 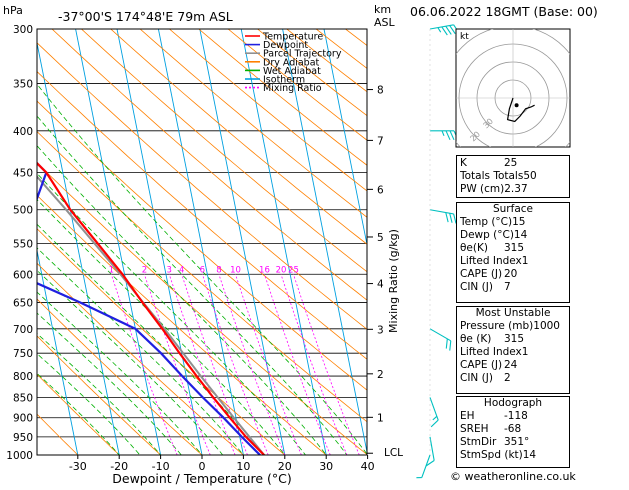 I want to click on mixing-ratio-label: 3, so click(x=169, y=270).